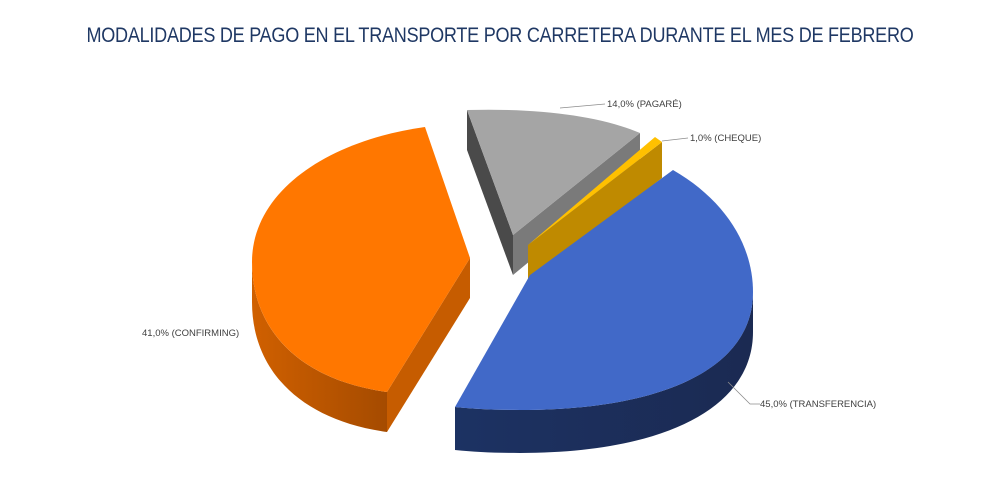 Image resolution: width=1000 pixels, height=500 pixels. Describe the element at coordinates (595, 209) in the screenshot. I see `slice-cheque` at that location.